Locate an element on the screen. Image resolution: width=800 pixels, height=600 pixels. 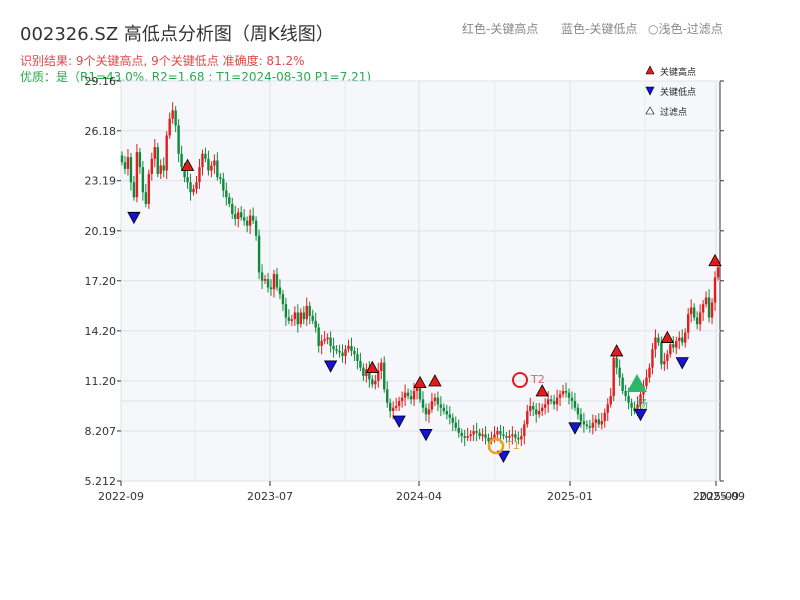
y-tick-label: 20.19 is located at coordinates (101, 231).